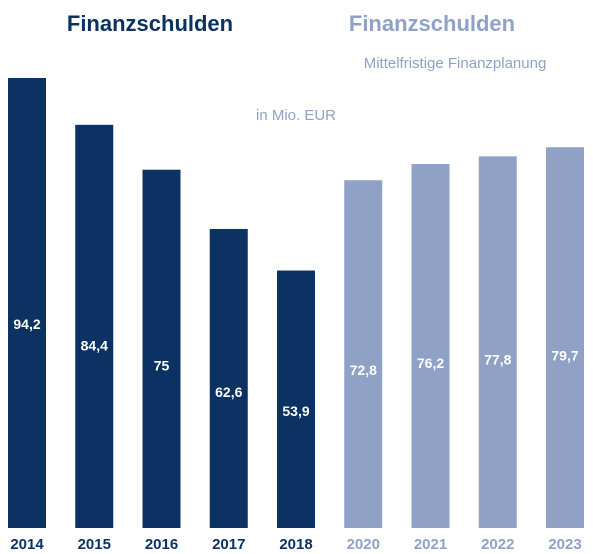 The image size is (593, 554). Describe the element at coordinates (295, 544) in the screenshot. I see `x-tick-label: 2018` at that location.